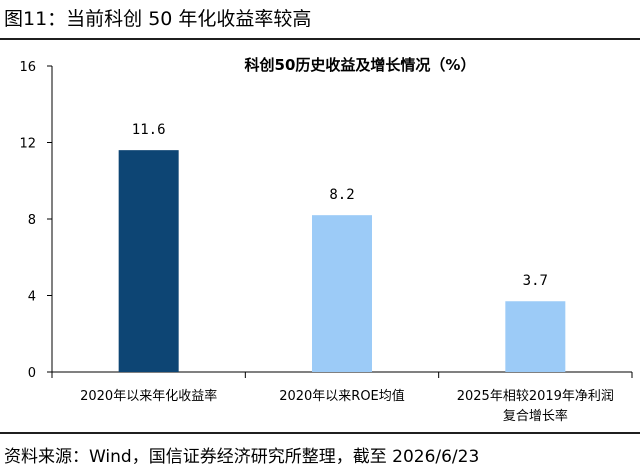  I want to click on data-label: 3.7, so click(535, 281).